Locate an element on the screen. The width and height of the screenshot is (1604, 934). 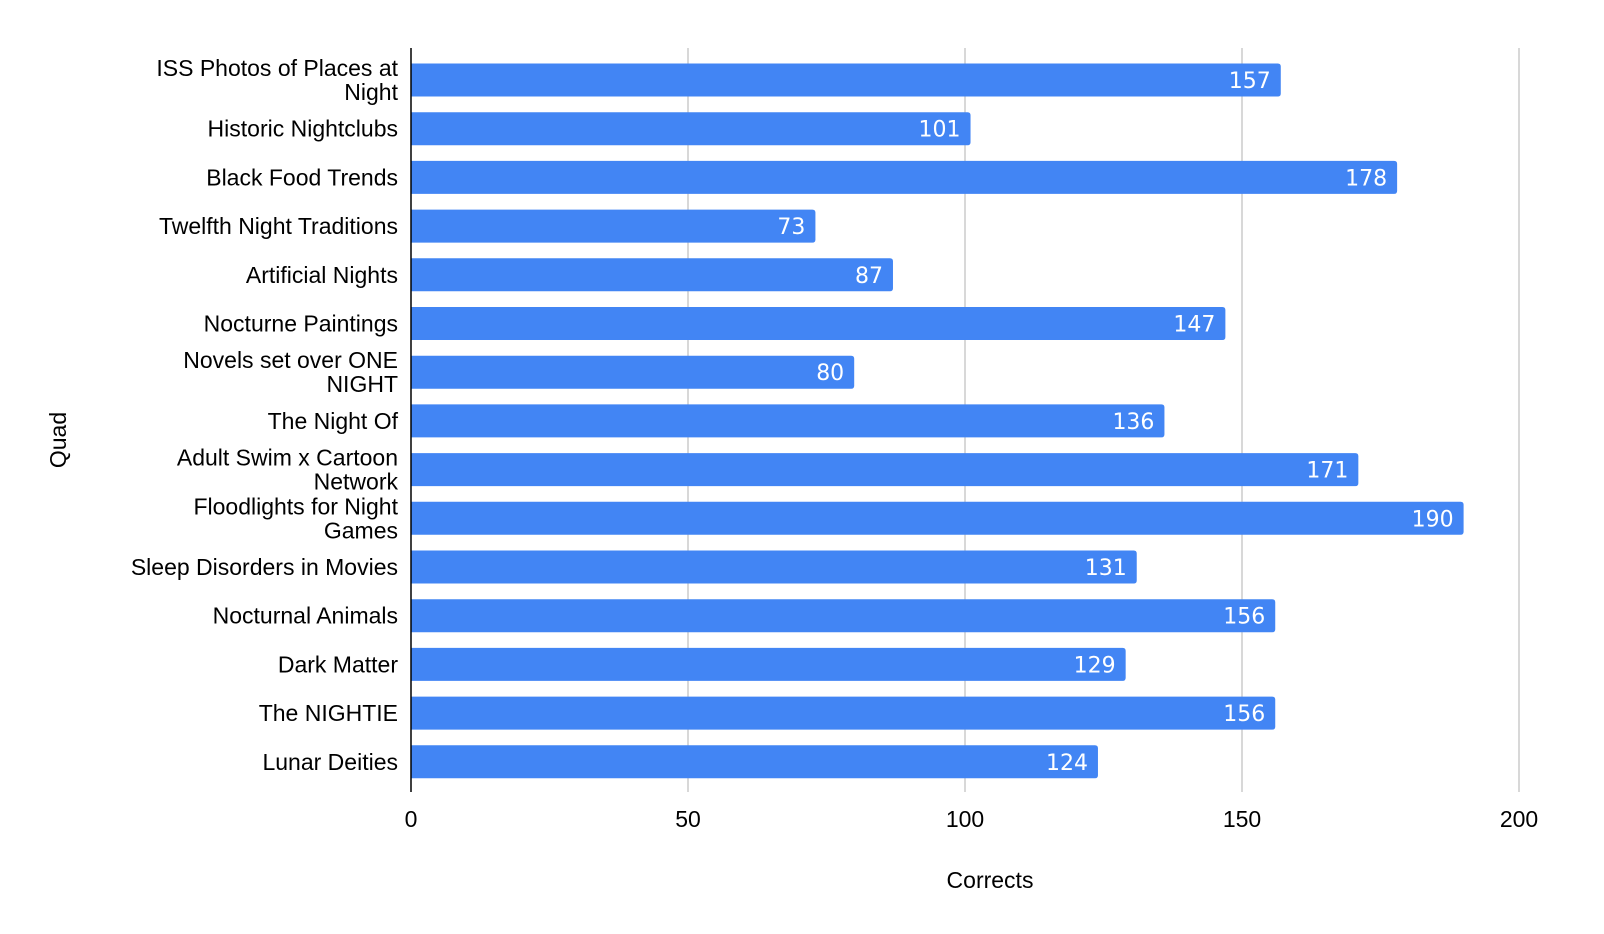
category-label: Lunar Deities is located at coordinates (330, 762).